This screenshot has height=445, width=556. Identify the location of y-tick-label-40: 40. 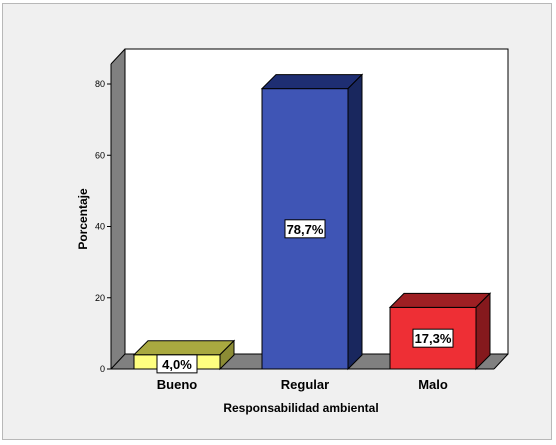
(100, 227).